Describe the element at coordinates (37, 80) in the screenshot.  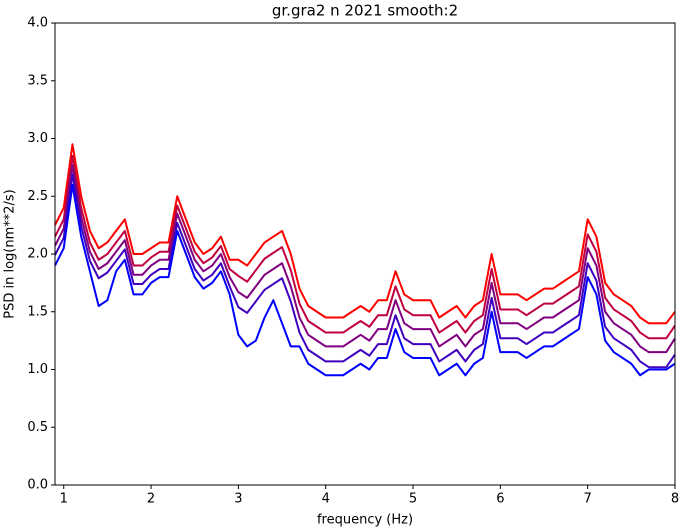
I see `y-tick-label: 3.5` at that location.